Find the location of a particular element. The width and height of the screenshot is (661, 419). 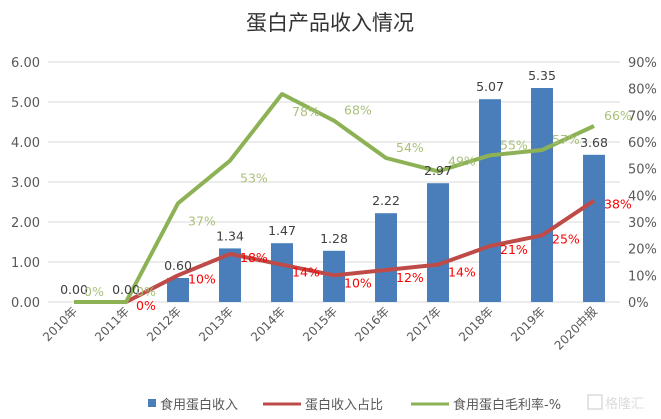

y-right-tick: 60% is located at coordinates (642, 143).